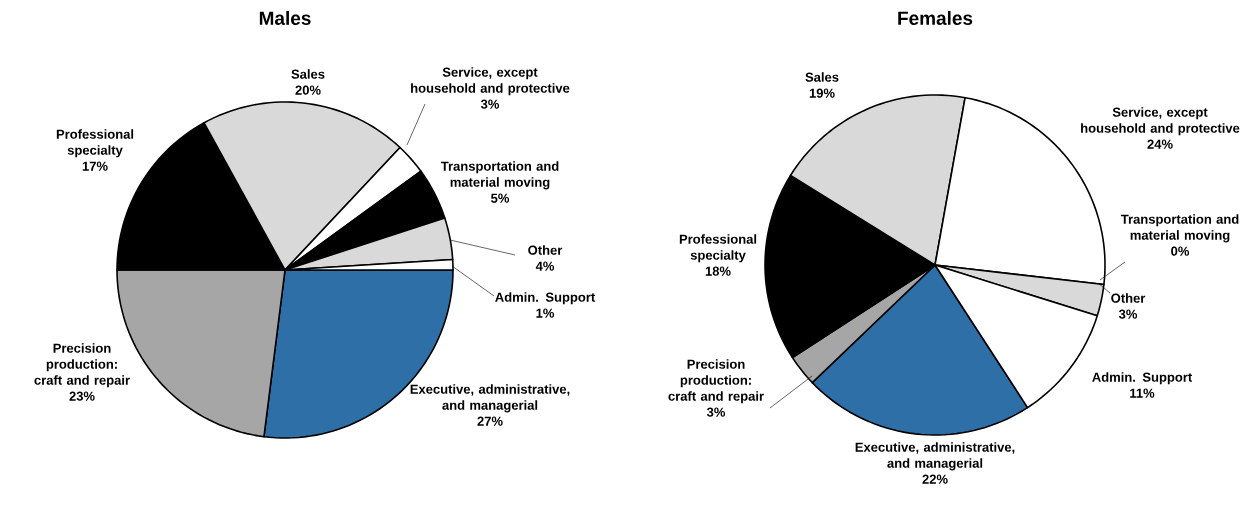  Describe the element at coordinates (499, 175) in the screenshot. I see `slice-label: Transportation and material moving` at that location.